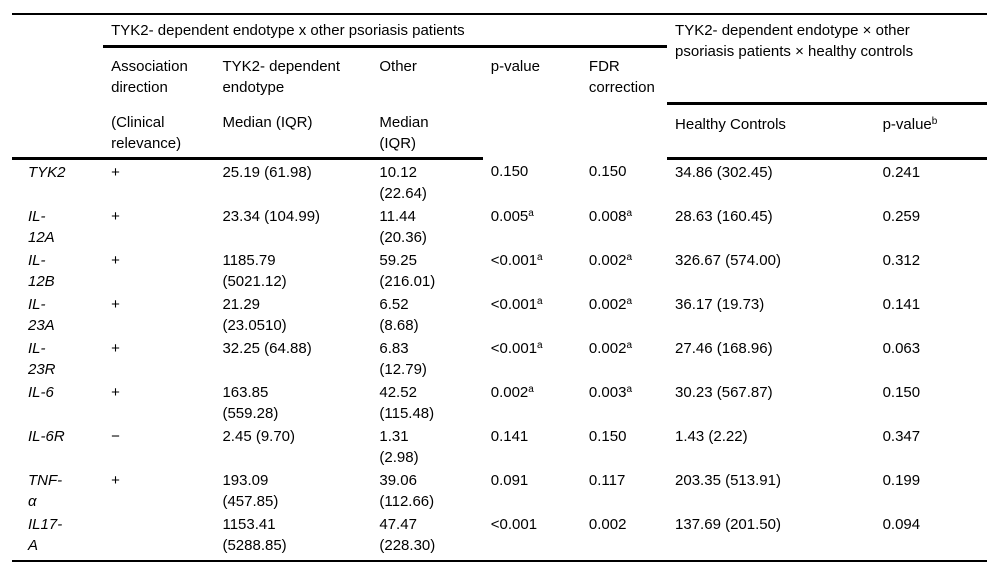 The image size is (1000, 572). What do you see at coordinates (624, 490) in the screenshot?
I see `cell-fdr: 0.117` at bounding box center [624, 490].